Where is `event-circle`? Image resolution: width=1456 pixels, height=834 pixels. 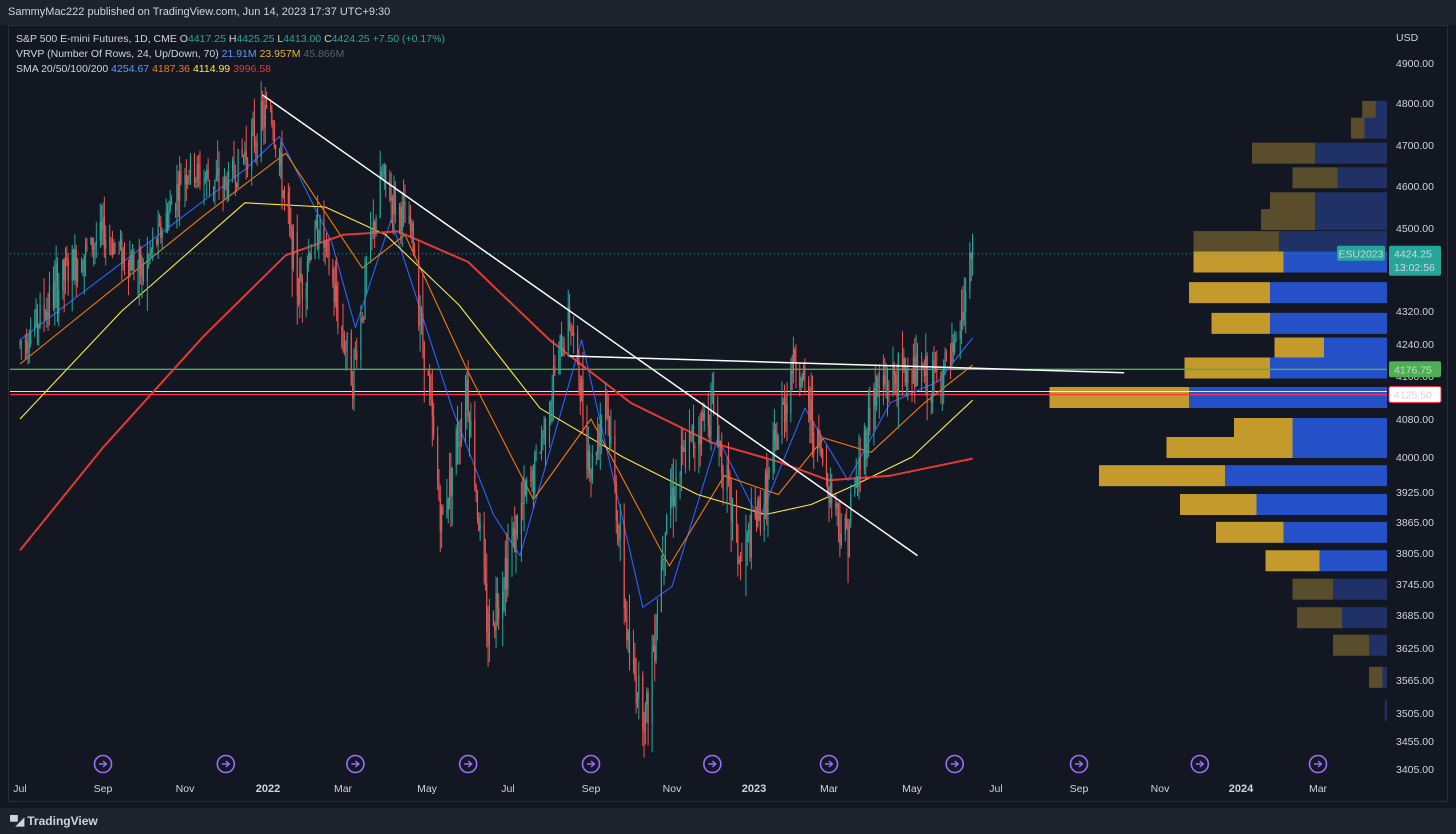 event-circle is located at coordinates (954, 764).